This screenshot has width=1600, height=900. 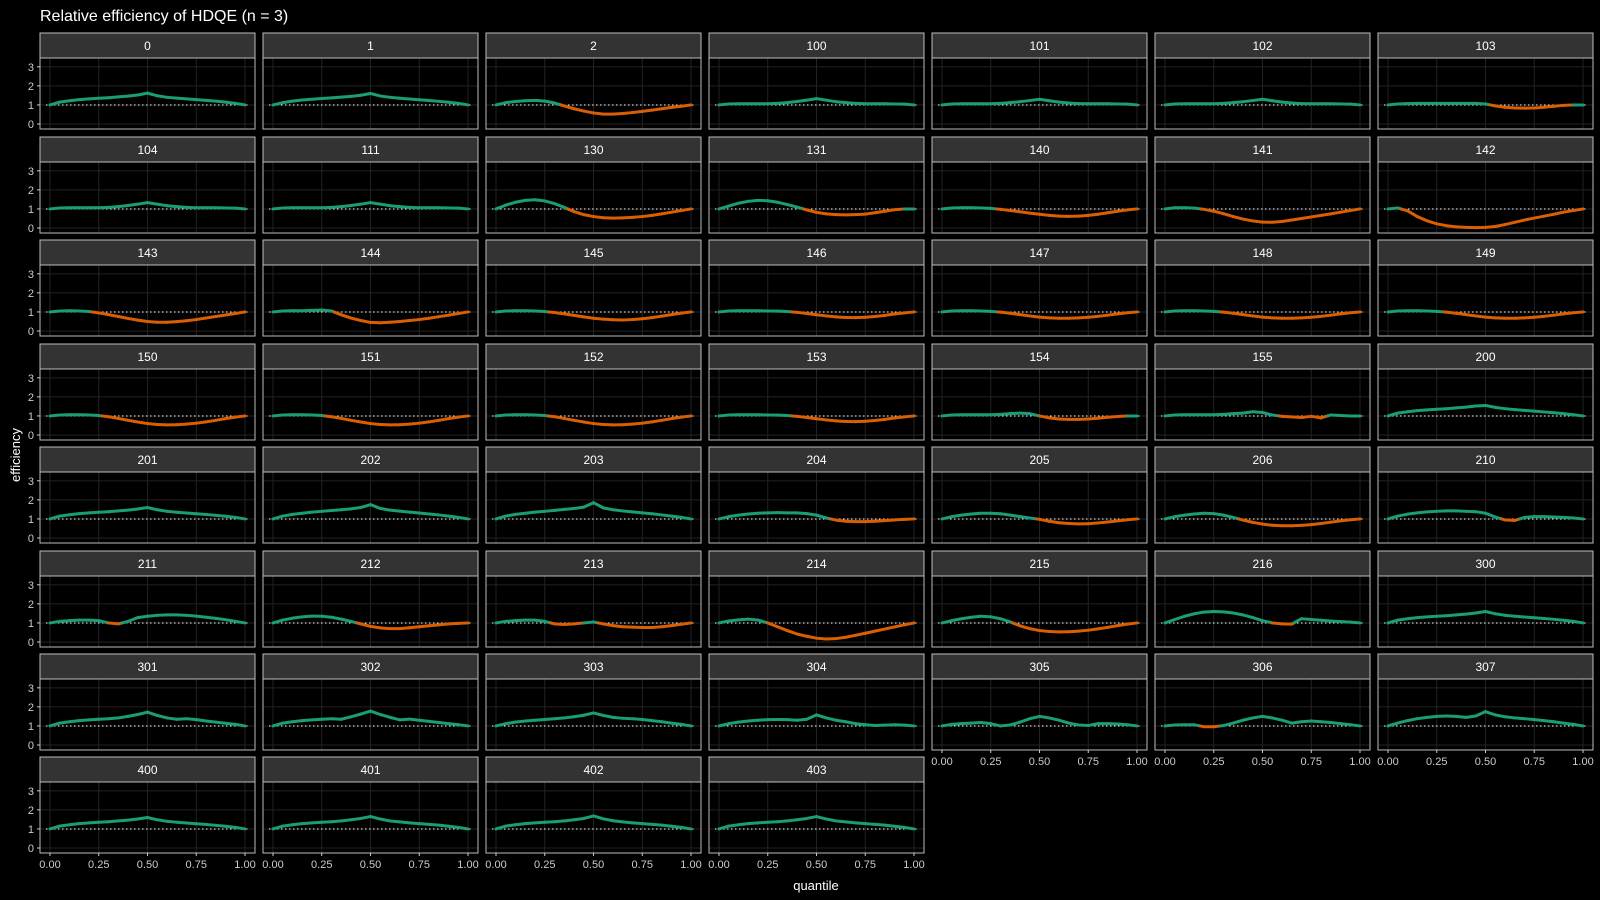 I want to click on y-tick-label: 2, so click(x=31, y=708).